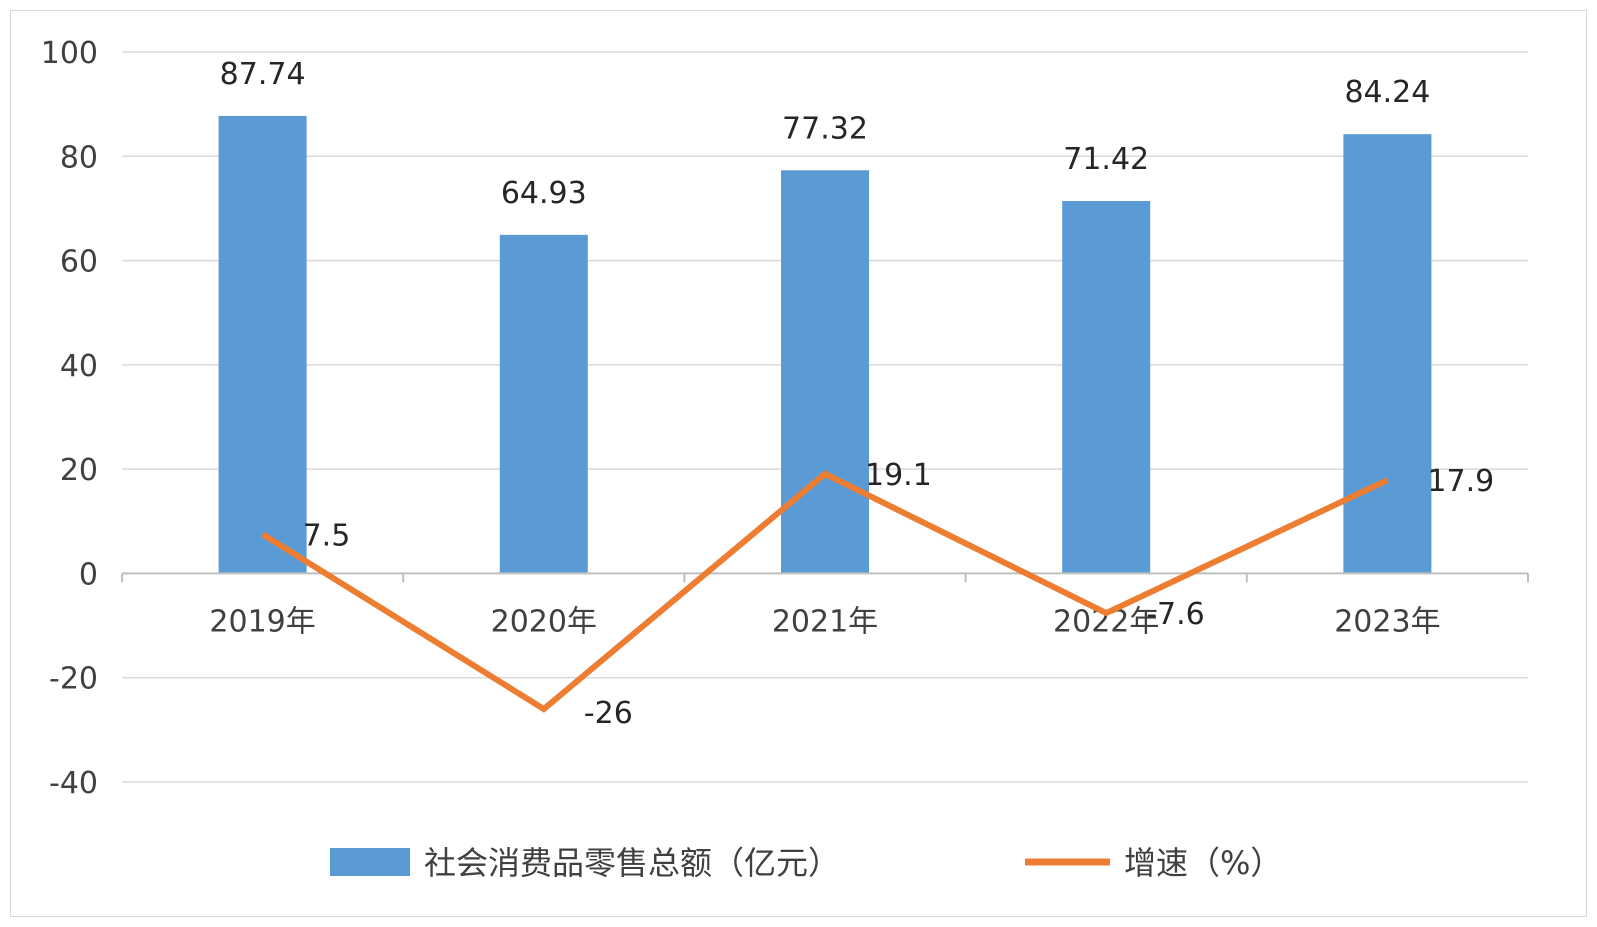 The height and width of the screenshot is (927, 1597). I want to click on legend: 社会消费品零售总额（亿元） 增速（%）, so click(806, 863).